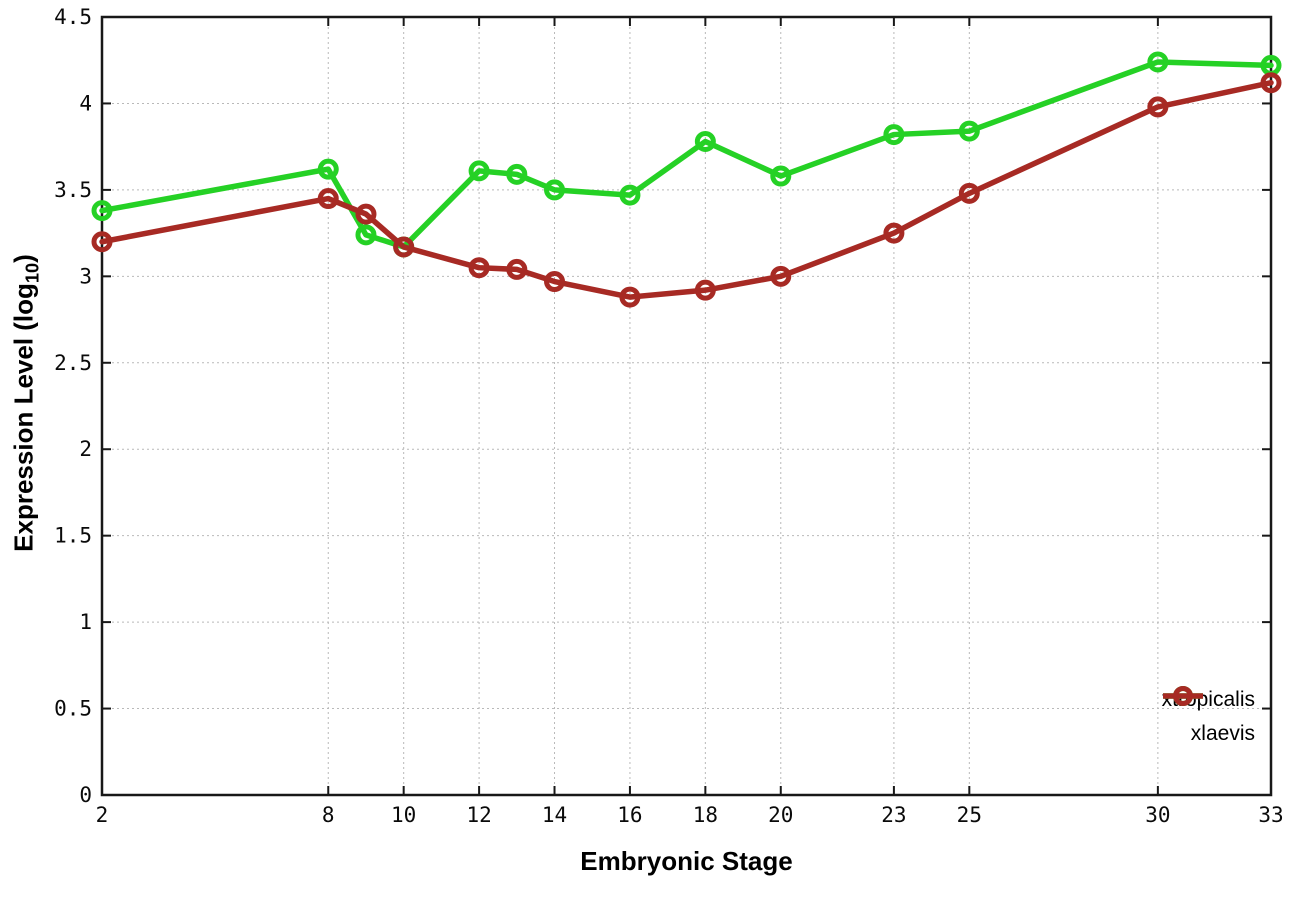 The height and width of the screenshot is (907, 1296). I want to click on y-tick-label: 3, so click(85, 276).